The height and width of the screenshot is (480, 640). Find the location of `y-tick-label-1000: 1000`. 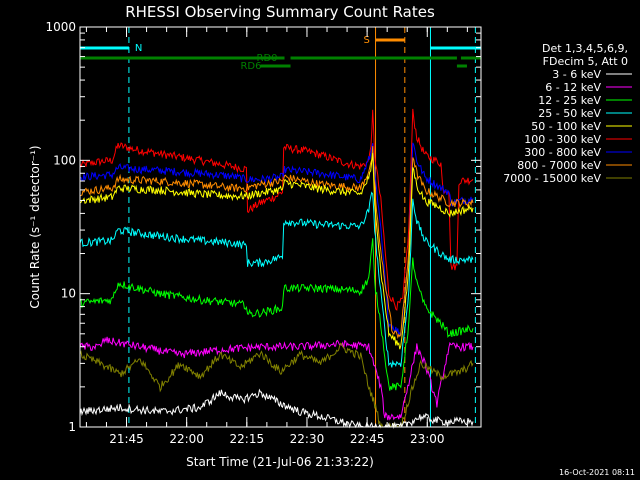

y-tick-label-1000: 1000 is located at coordinates (60, 27).